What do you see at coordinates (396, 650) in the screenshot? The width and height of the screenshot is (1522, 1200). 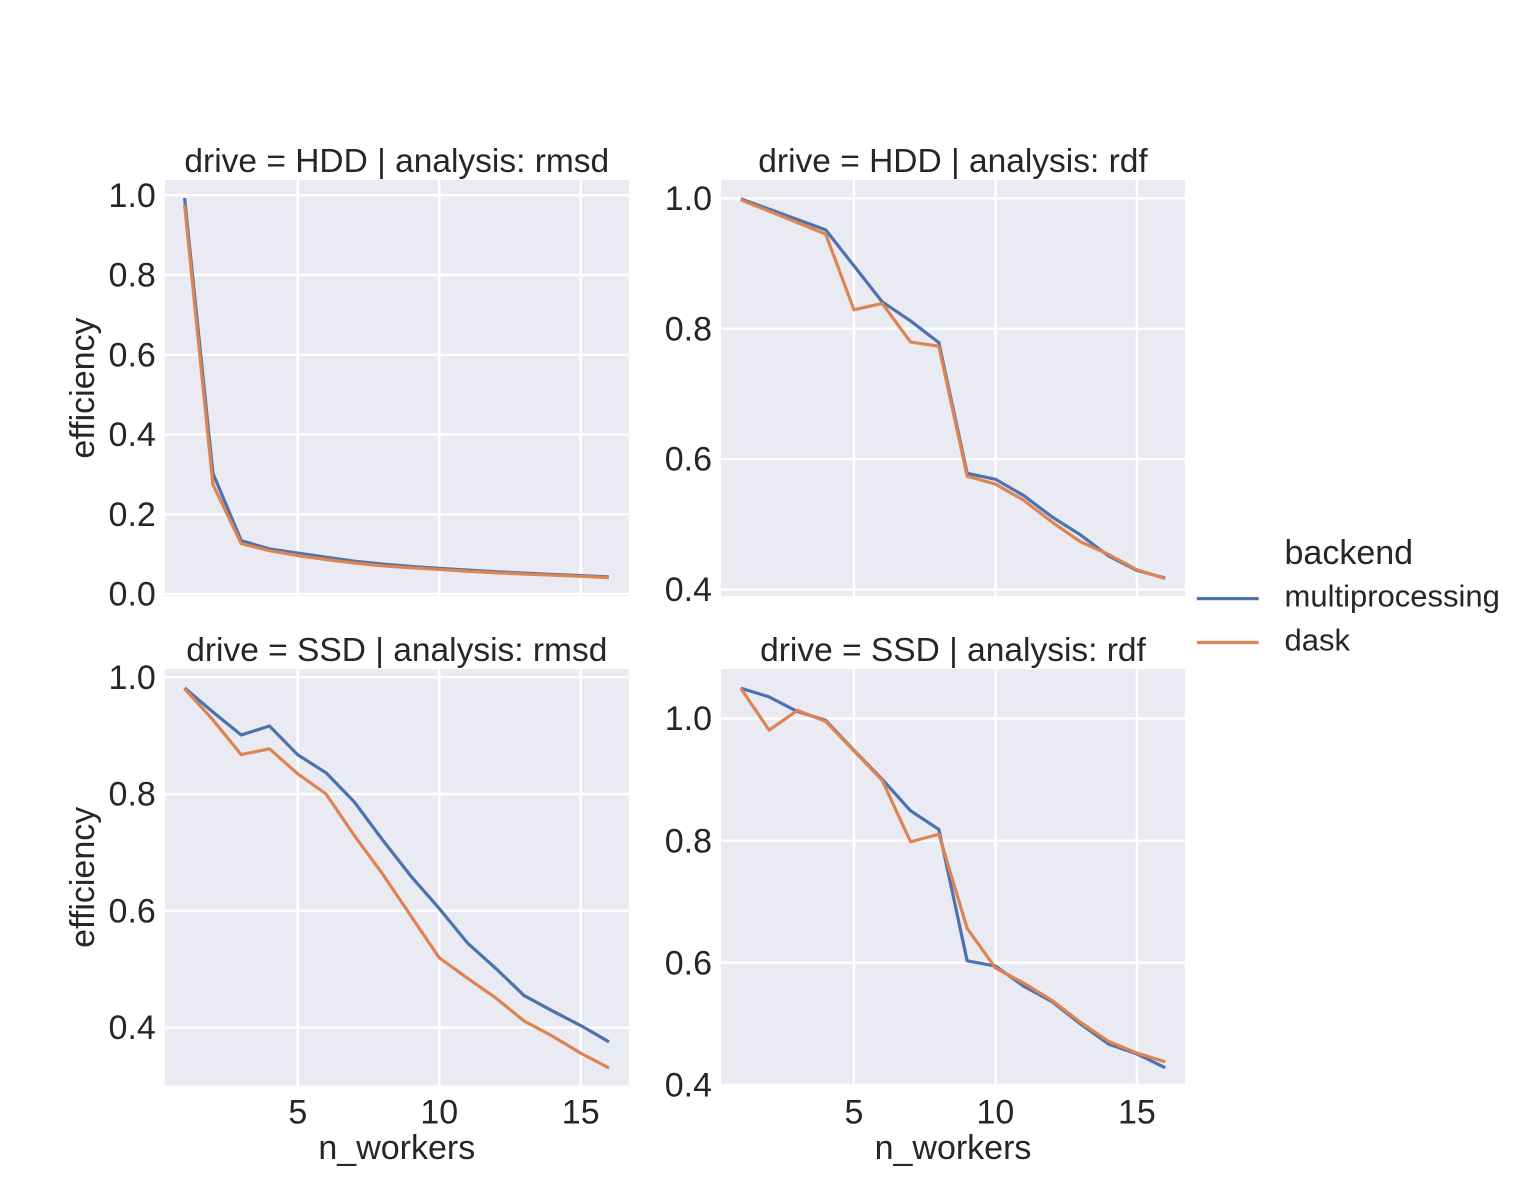 I see `svg-text: drive = SSD | analysis: rmsd` at bounding box center [396, 650].